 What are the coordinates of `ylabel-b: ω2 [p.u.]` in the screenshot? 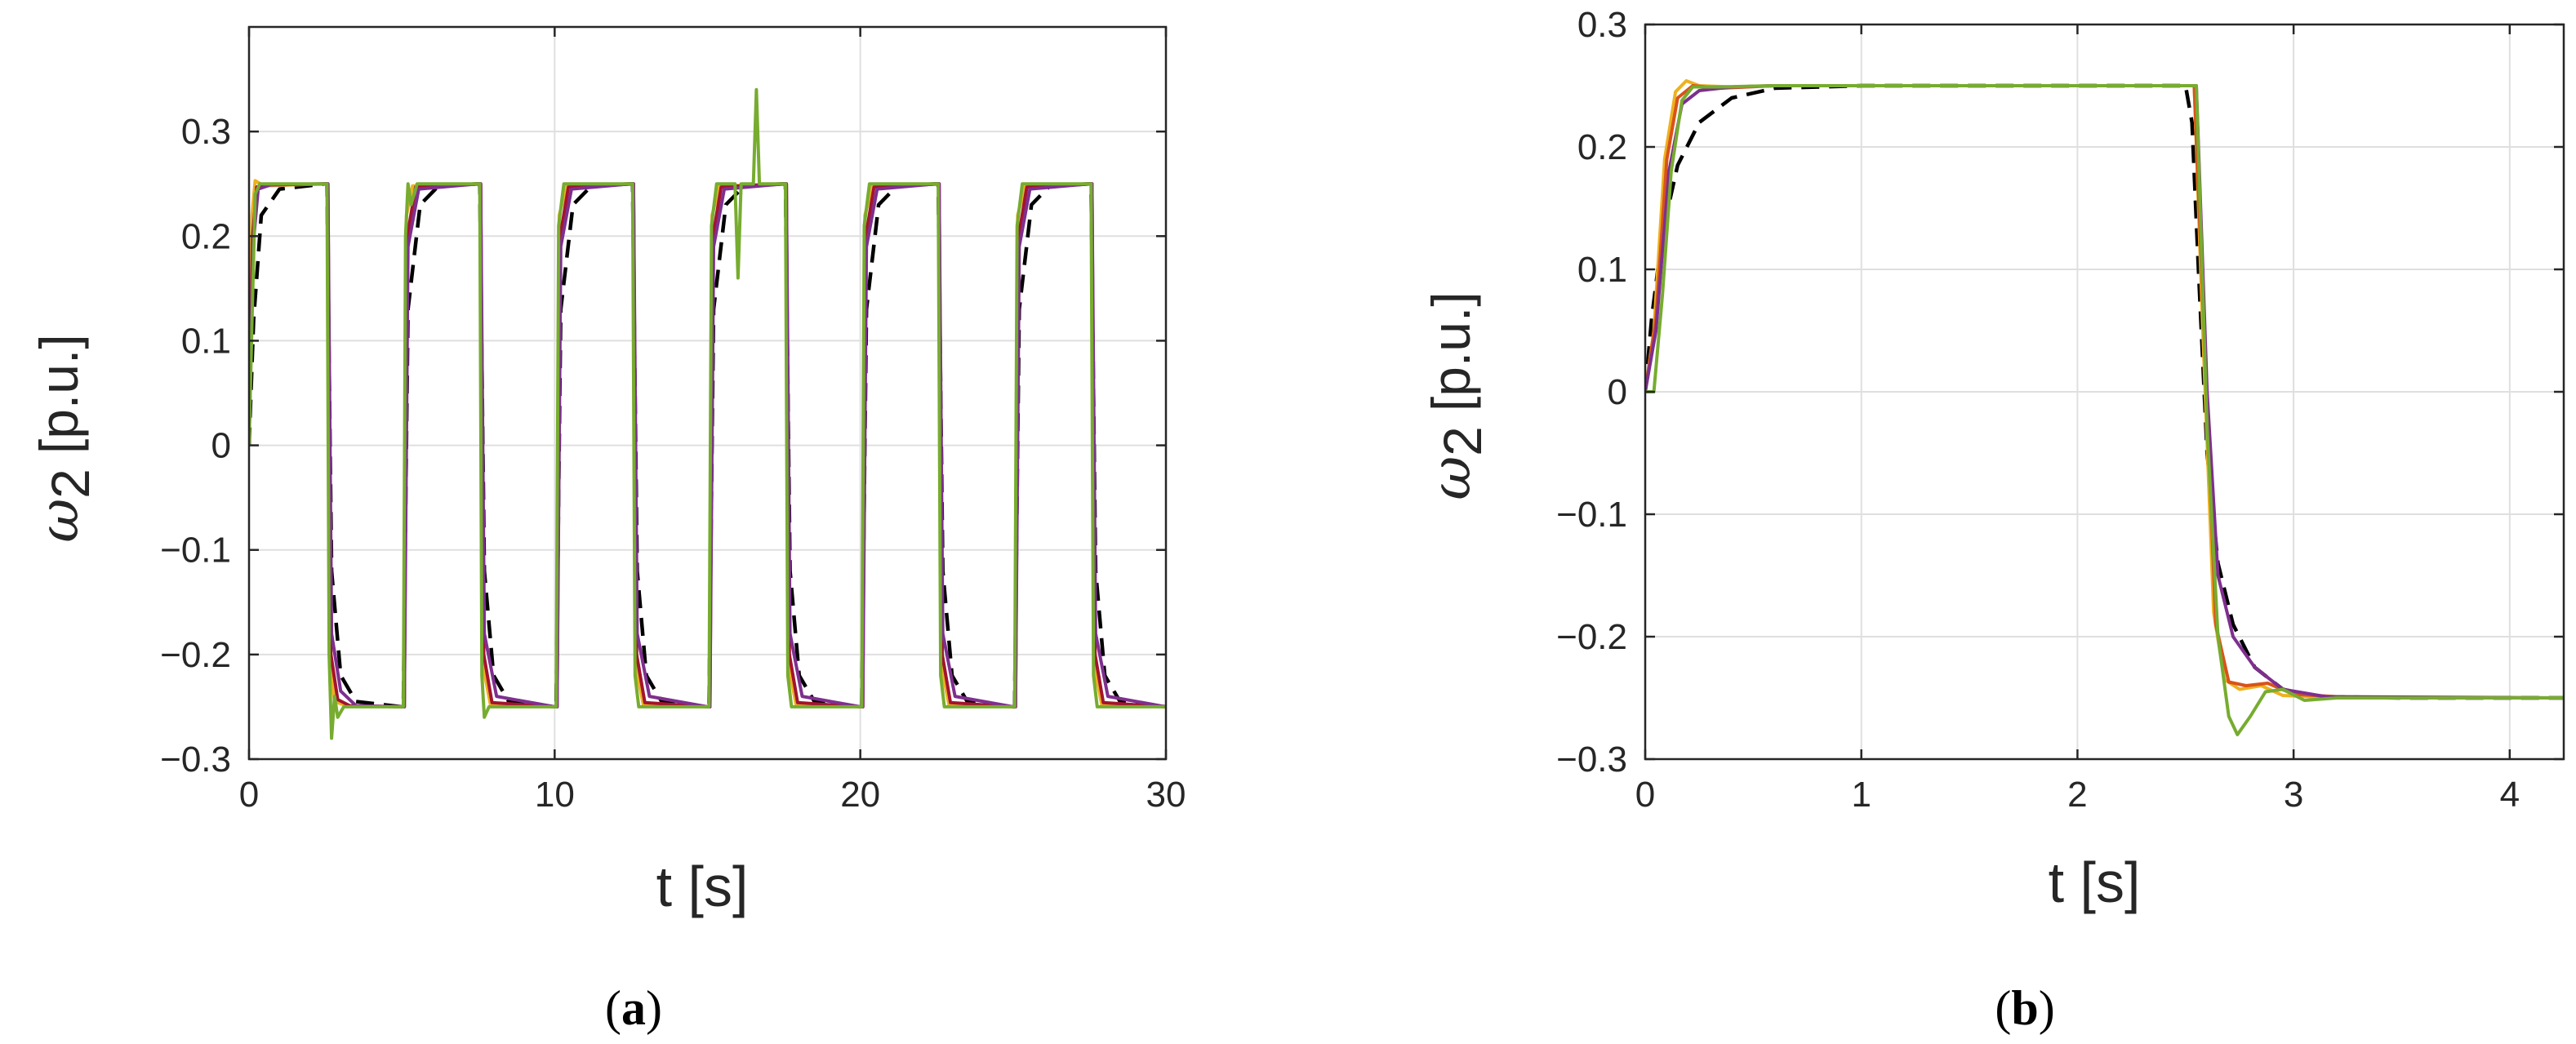 It's located at (1457, 395).